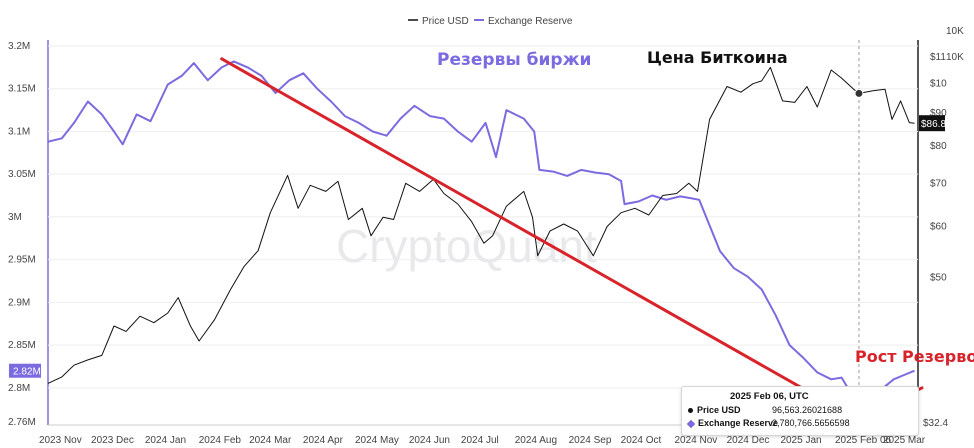 The image size is (974, 448). What do you see at coordinates (748, 440) in the screenshot?
I see `x-tick-label: 2024 Dec` at bounding box center [748, 440].